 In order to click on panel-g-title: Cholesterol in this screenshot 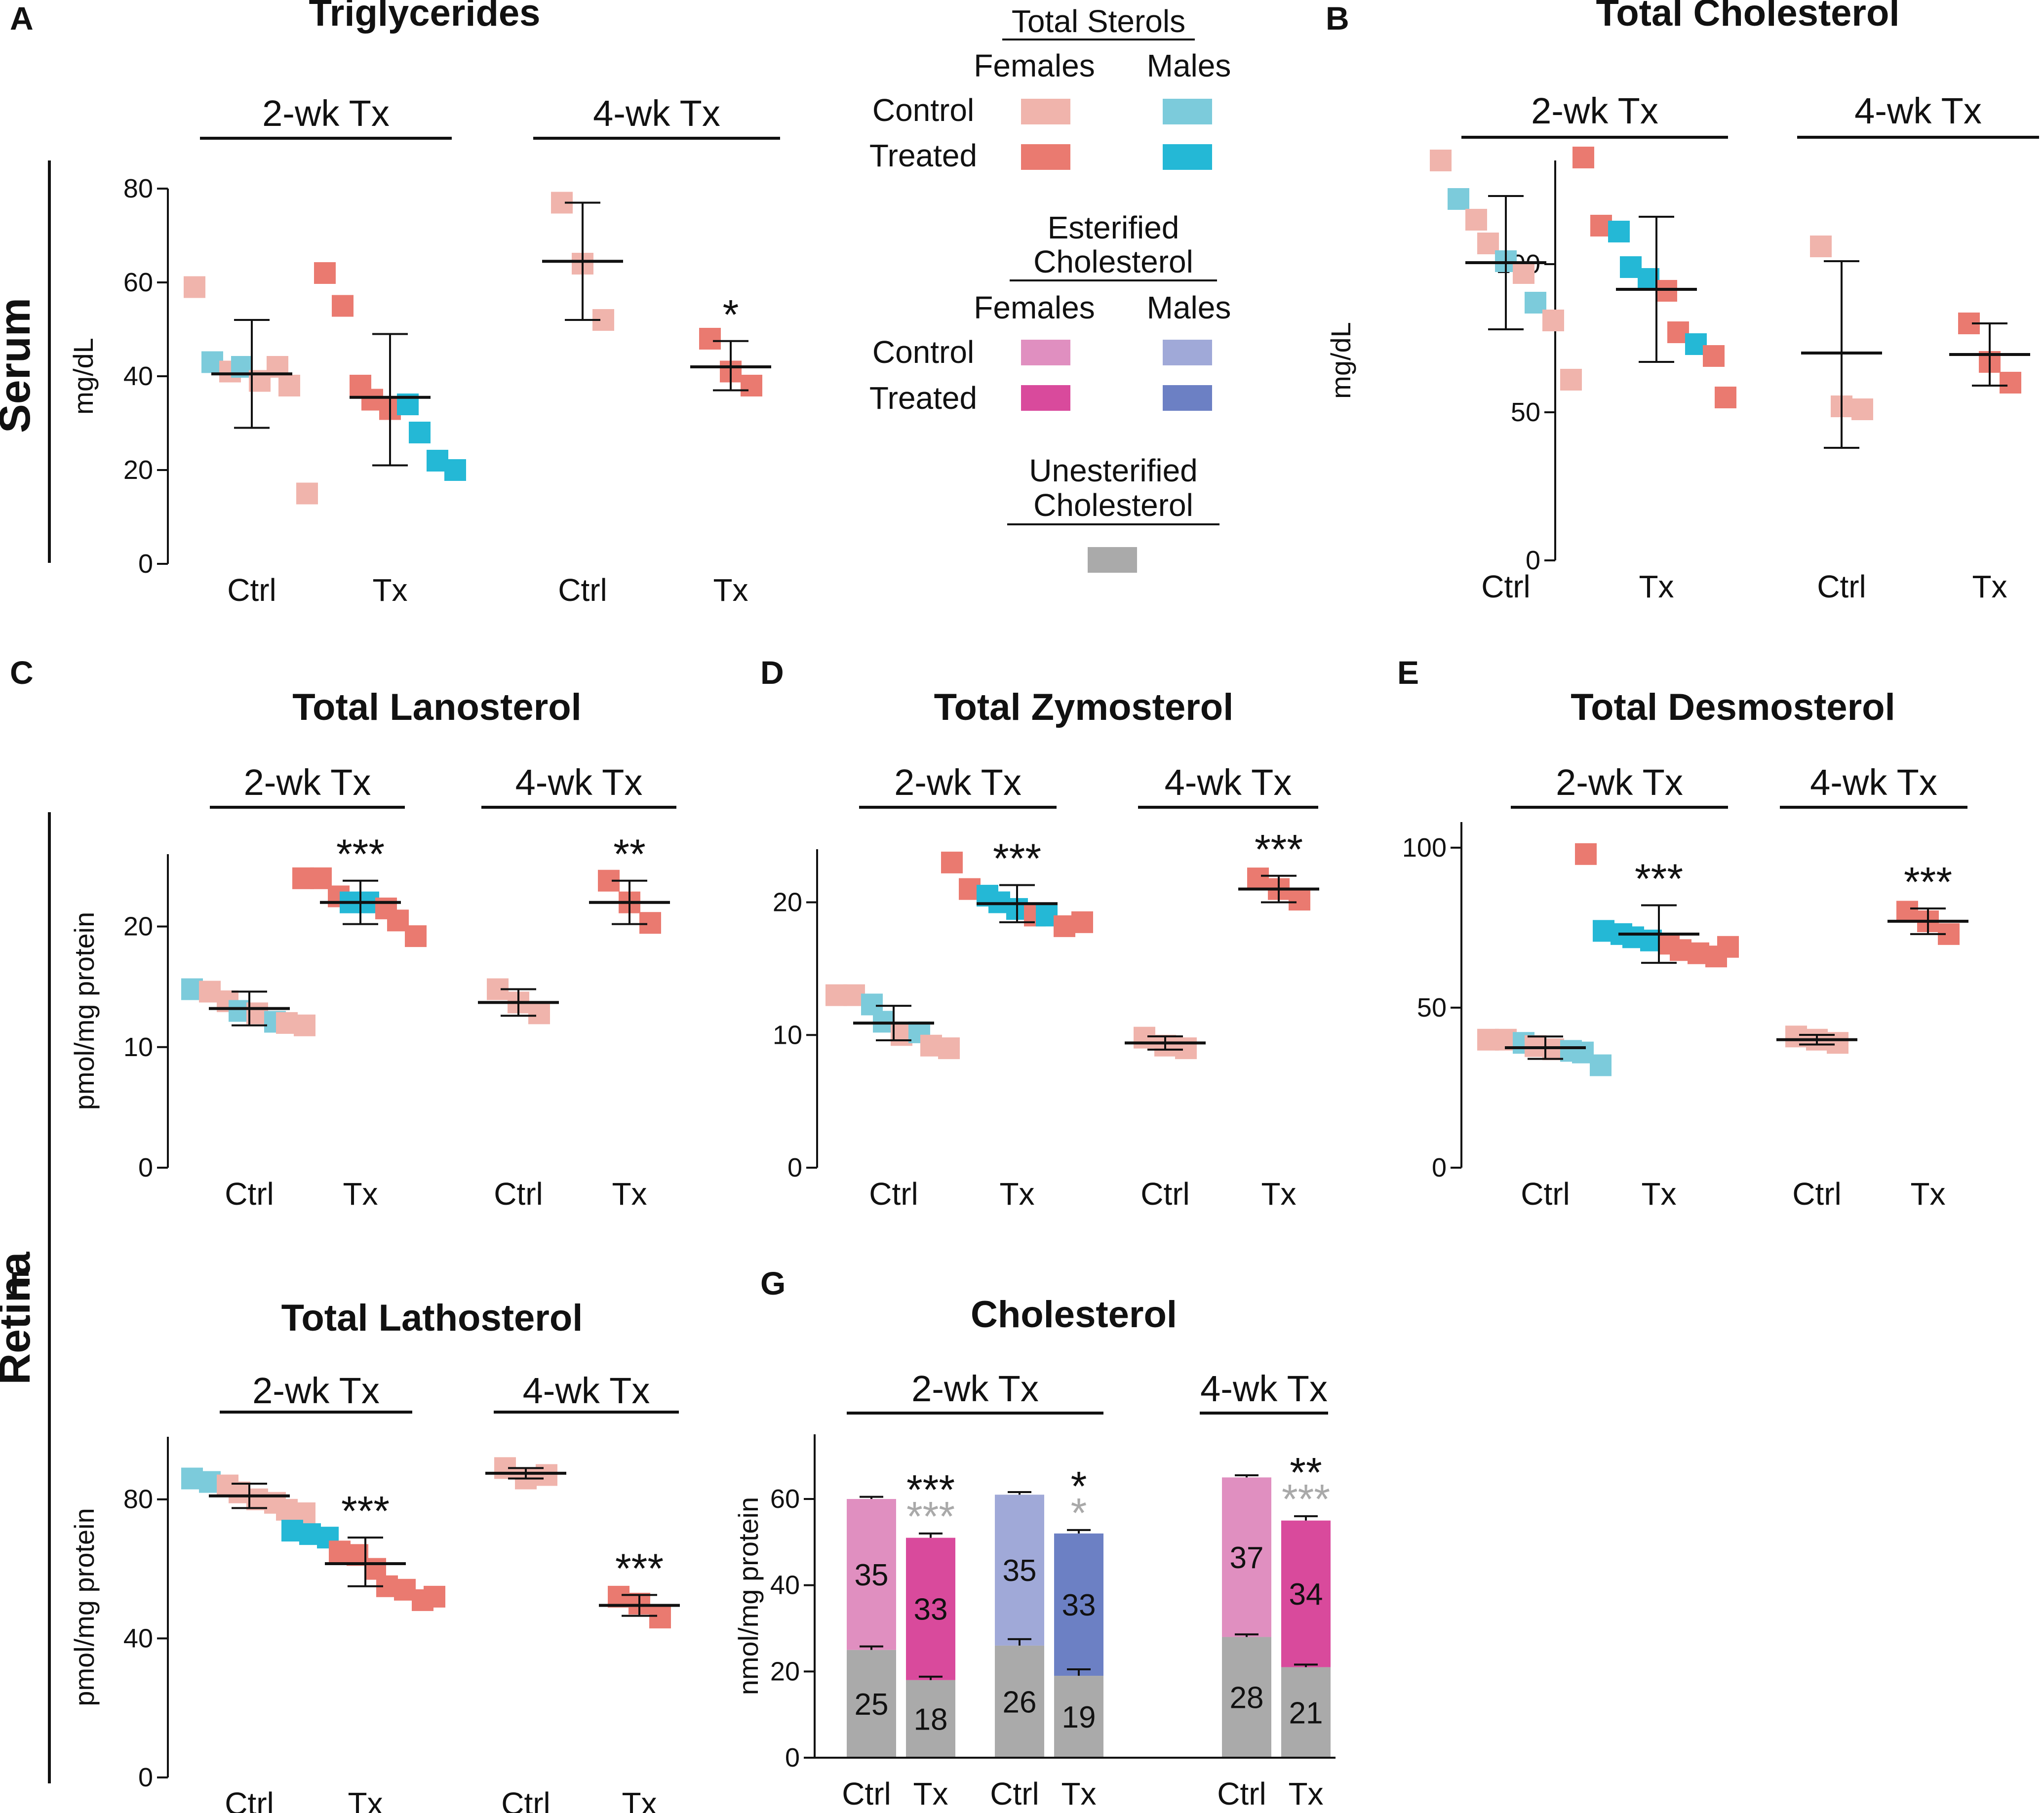, I will do `click(1074, 1315)`.